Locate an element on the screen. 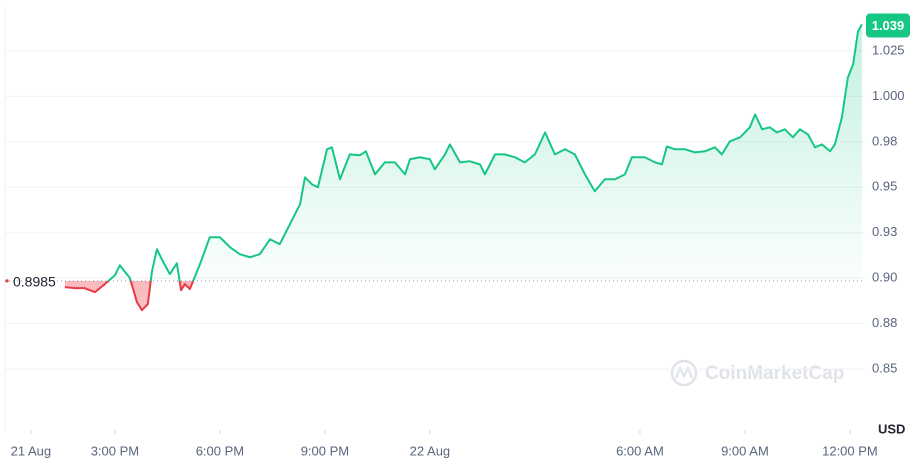 Image resolution: width=919 pixels, height=468 pixels. x-tick-label: 21 Aug is located at coordinates (31, 450).